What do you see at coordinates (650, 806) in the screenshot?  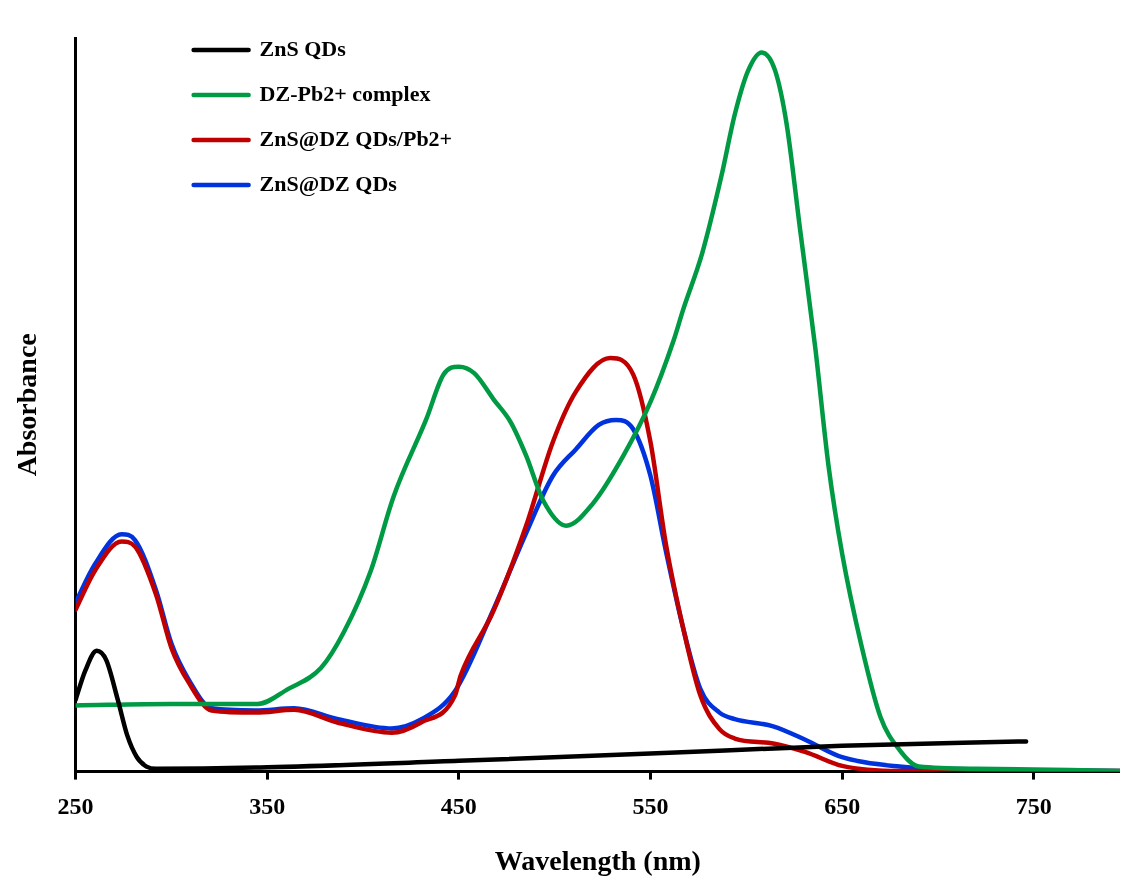 I see `x-tick-label: 550` at bounding box center [650, 806].